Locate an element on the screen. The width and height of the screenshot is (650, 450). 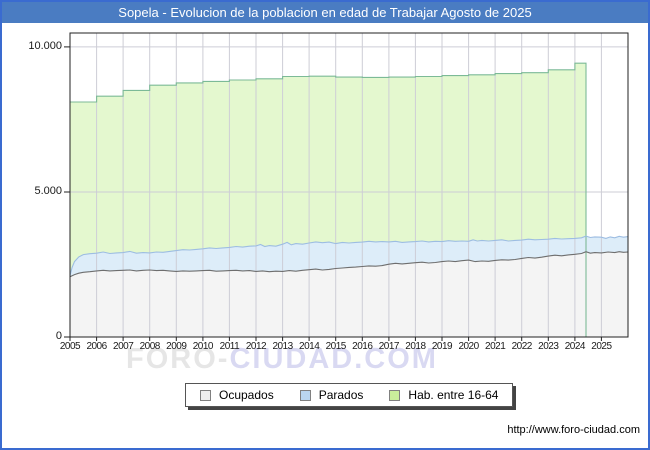
x-label-2018: 2018 is located at coordinates (415, 346).